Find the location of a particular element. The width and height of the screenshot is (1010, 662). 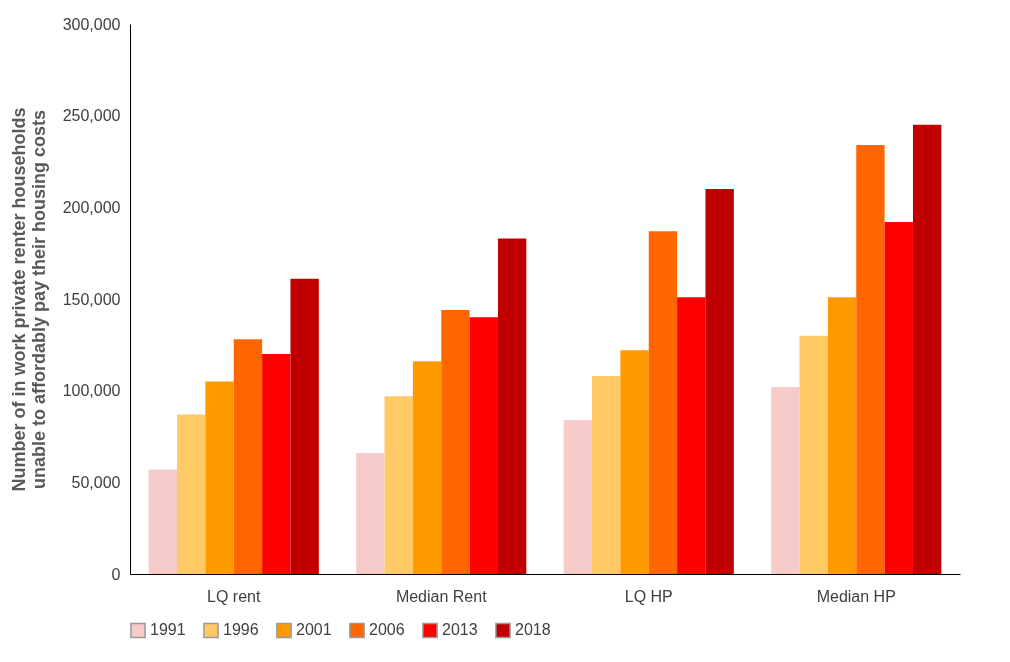

x-tick-label: Median HP is located at coordinates (856, 596).